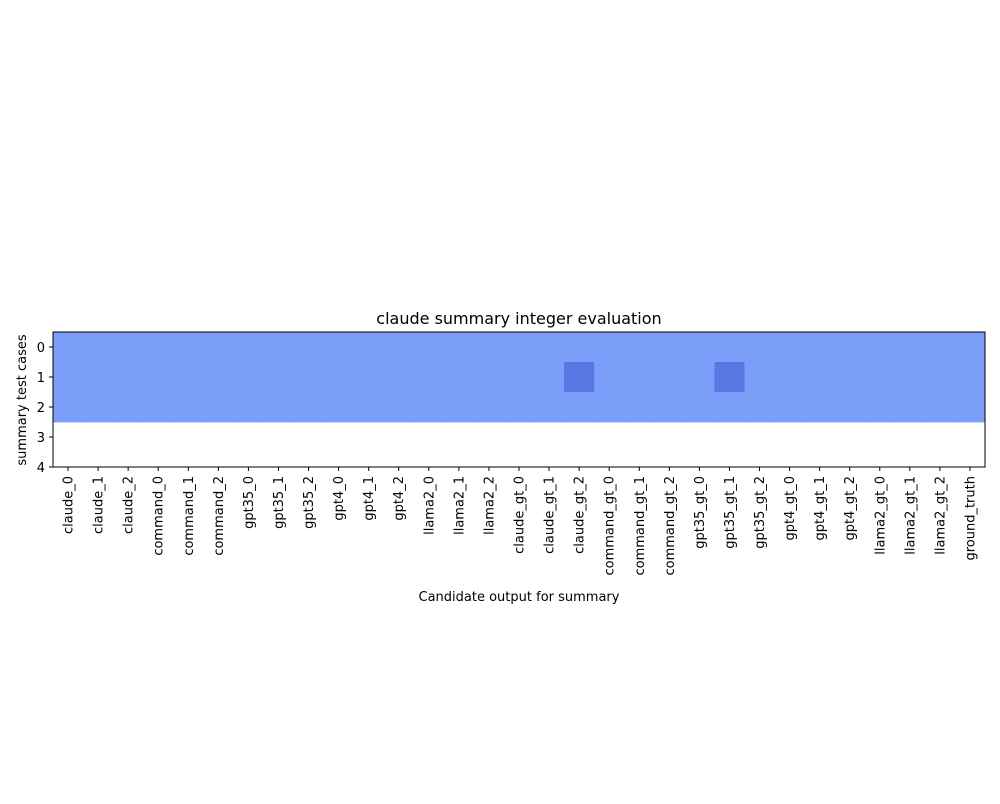 This screenshot has width=1000, height=804. What do you see at coordinates (699, 347) in the screenshot?
I see `heatmap-cell-r0-c21` at bounding box center [699, 347].